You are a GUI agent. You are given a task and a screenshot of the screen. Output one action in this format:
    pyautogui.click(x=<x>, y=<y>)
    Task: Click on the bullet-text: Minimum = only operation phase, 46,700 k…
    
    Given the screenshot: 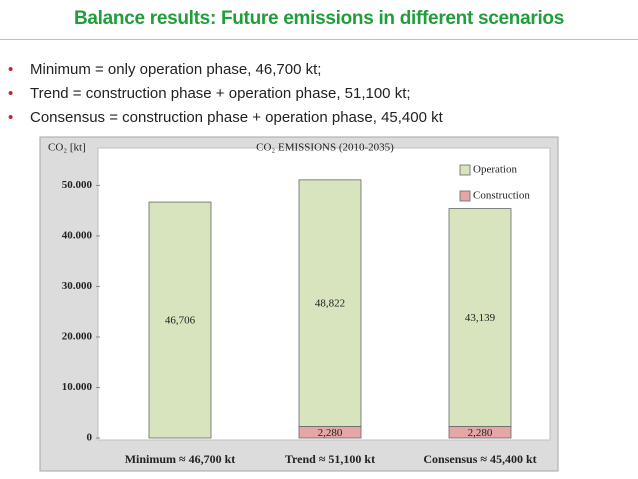 What is the action you would take?
    pyautogui.click(x=176, y=69)
    